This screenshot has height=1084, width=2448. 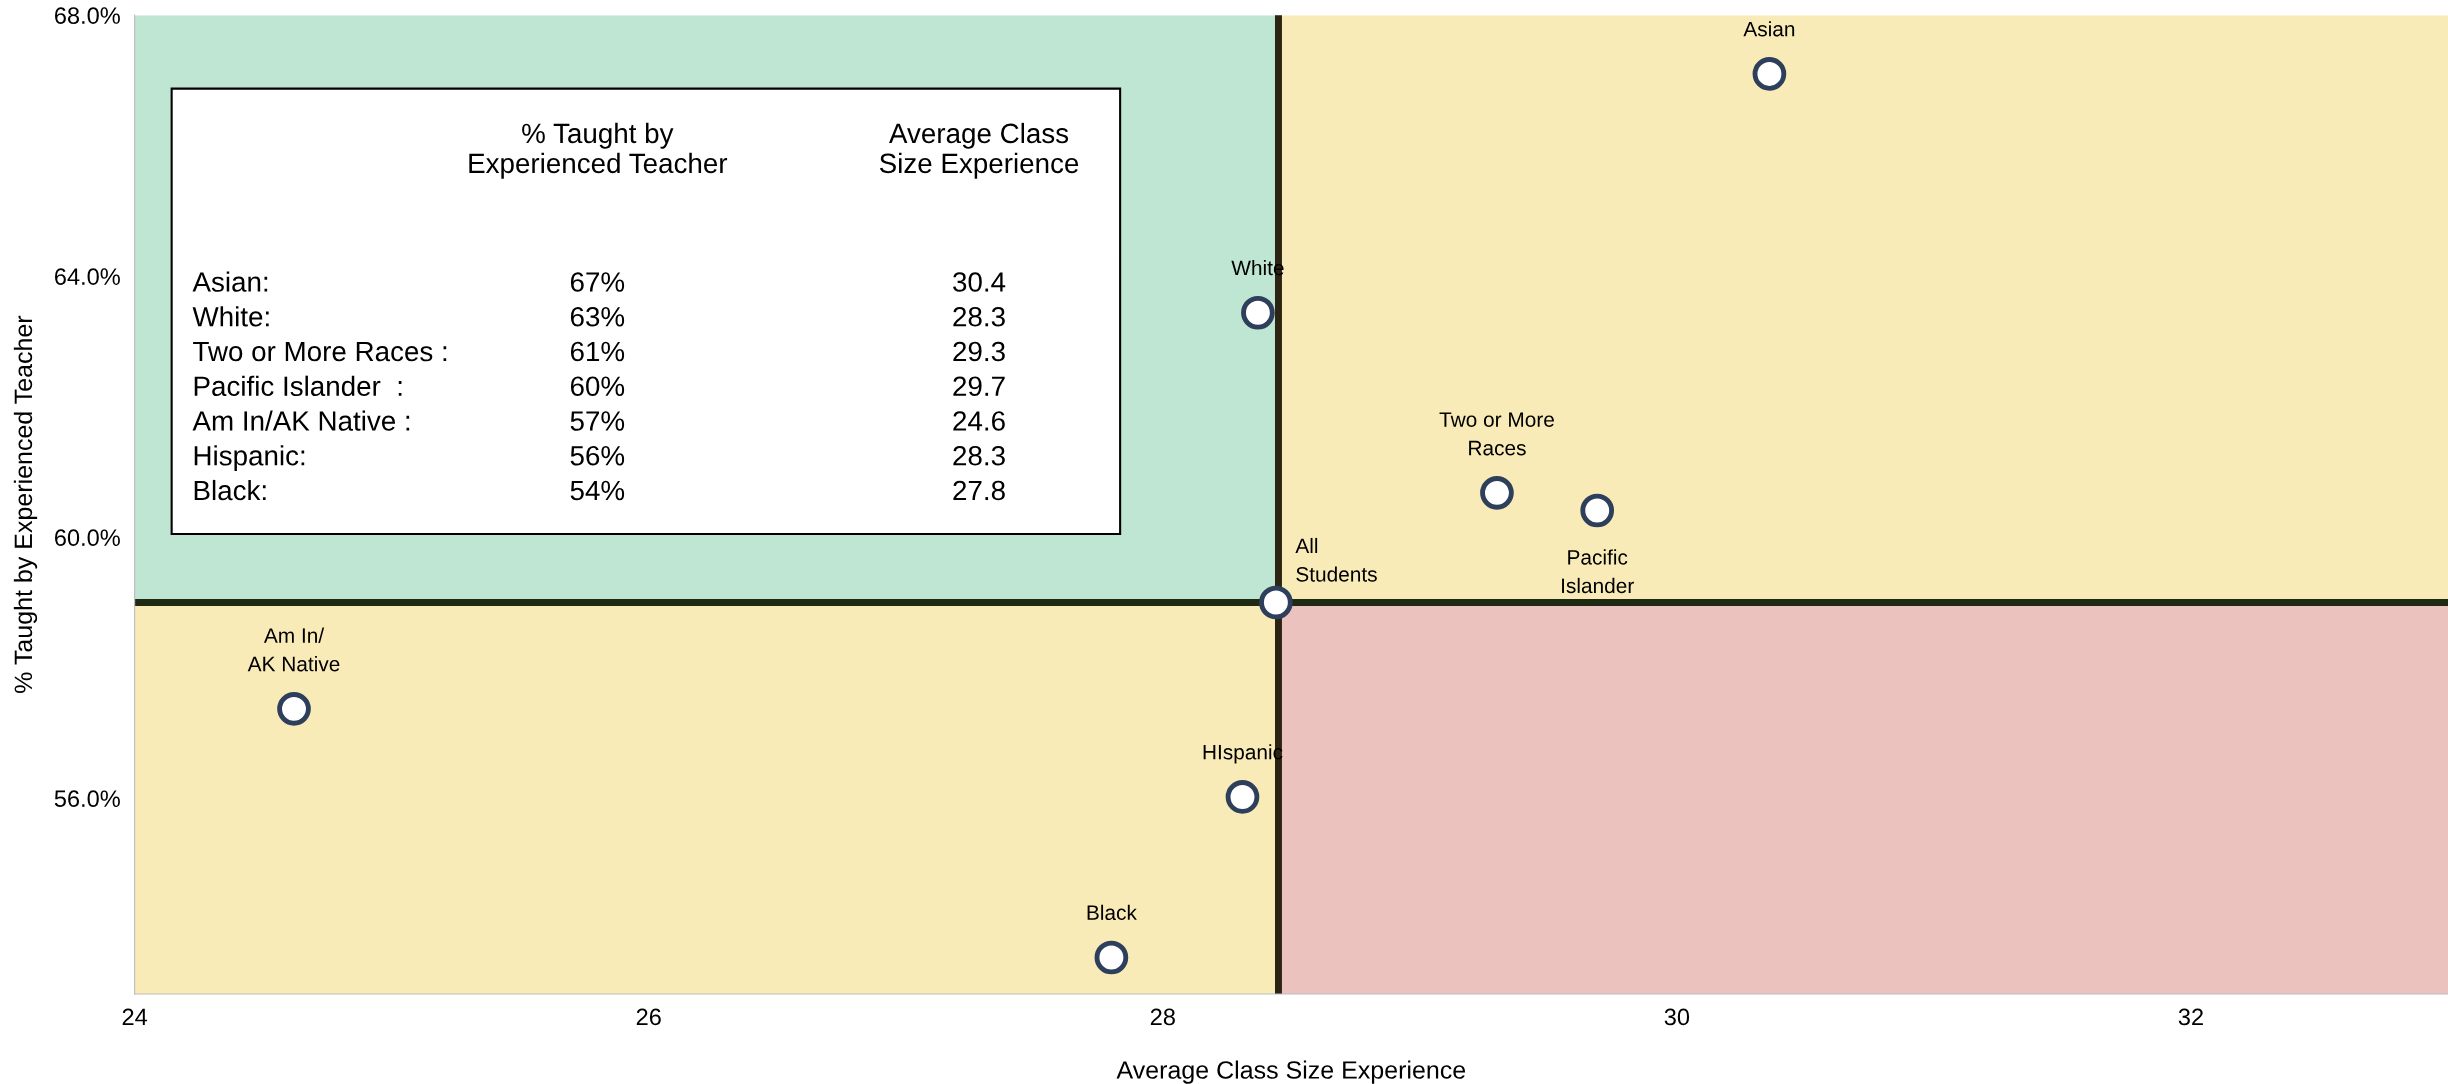 What do you see at coordinates (87, 799) in the screenshot?
I see `y-tick-label: 56.0%` at bounding box center [87, 799].